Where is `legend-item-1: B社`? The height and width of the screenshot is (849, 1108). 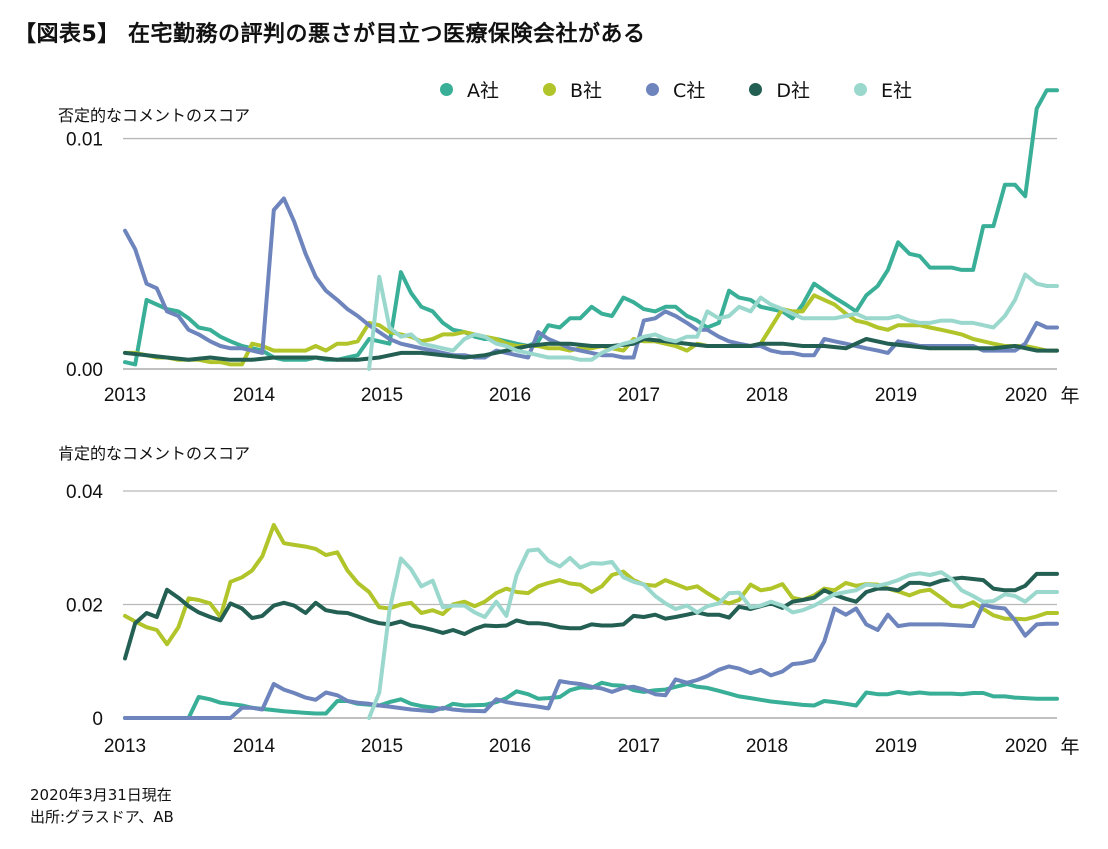 legend-item-1: B社 is located at coordinates (572, 89).